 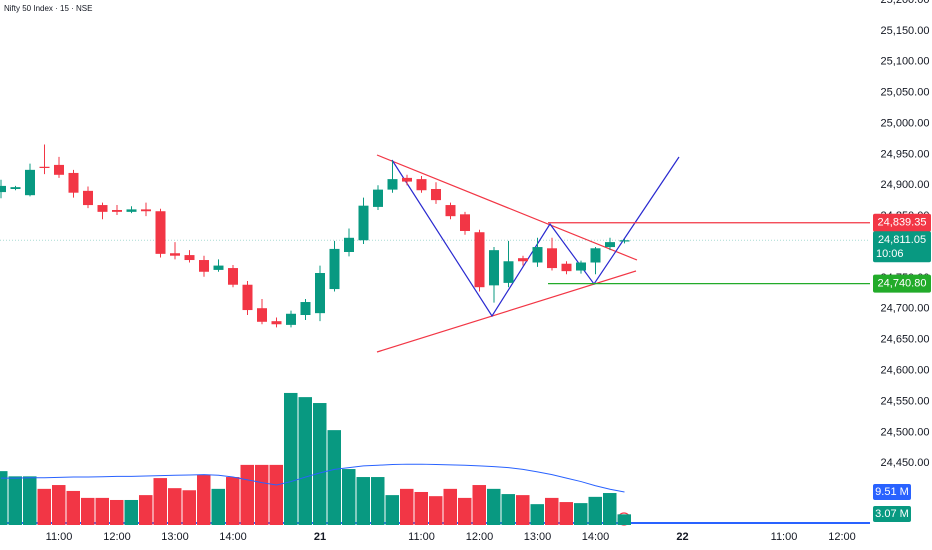 I want to click on drawings, so click(x=528, y=253).